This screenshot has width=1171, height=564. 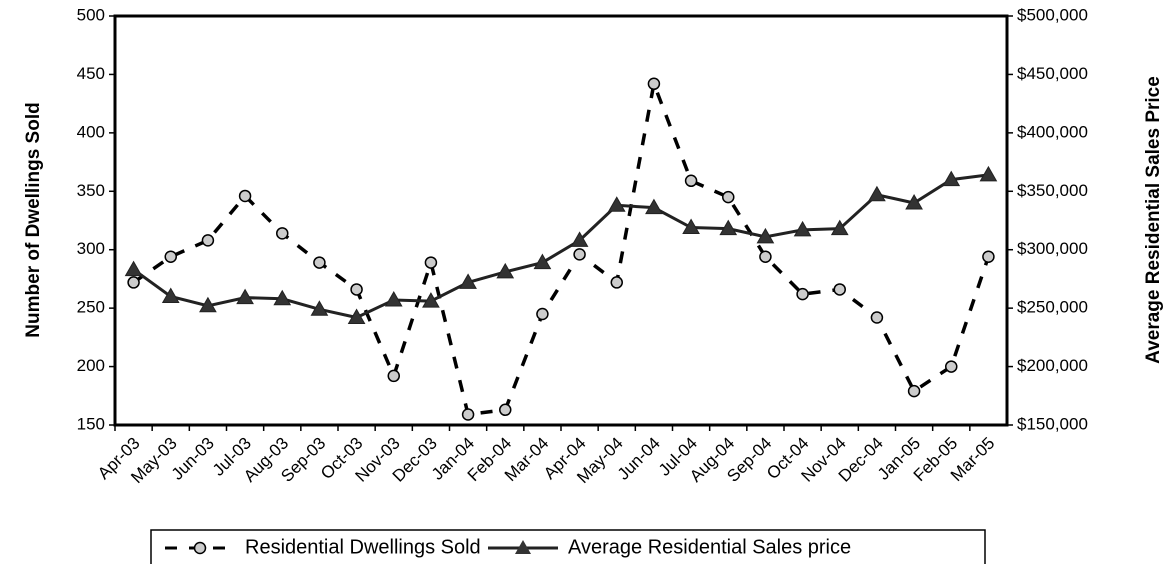 I want to click on y-tick-label: 350, so click(x=91, y=190).